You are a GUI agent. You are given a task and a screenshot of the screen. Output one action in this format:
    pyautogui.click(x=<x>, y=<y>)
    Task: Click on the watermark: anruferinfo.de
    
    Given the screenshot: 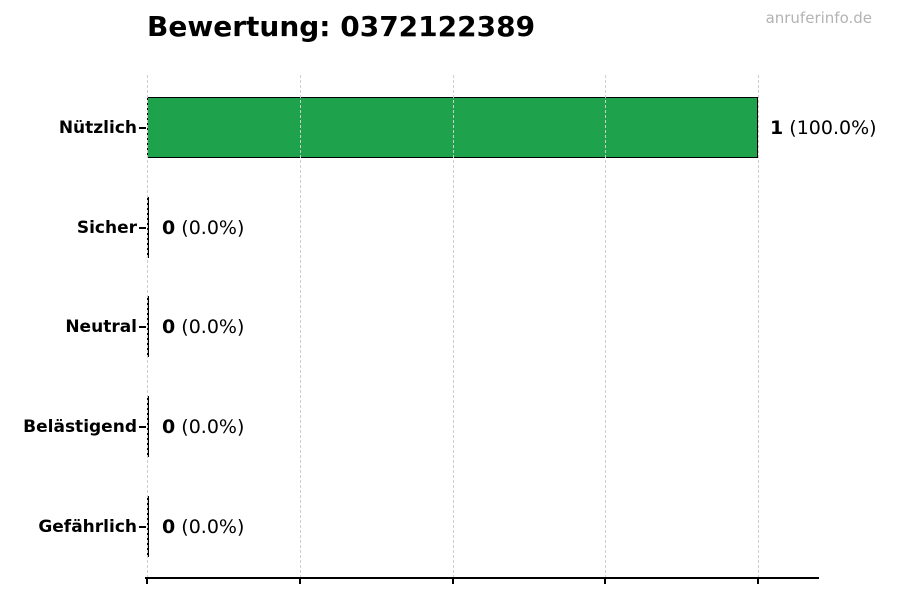 What is the action you would take?
    pyautogui.click(x=818, y=18)
    